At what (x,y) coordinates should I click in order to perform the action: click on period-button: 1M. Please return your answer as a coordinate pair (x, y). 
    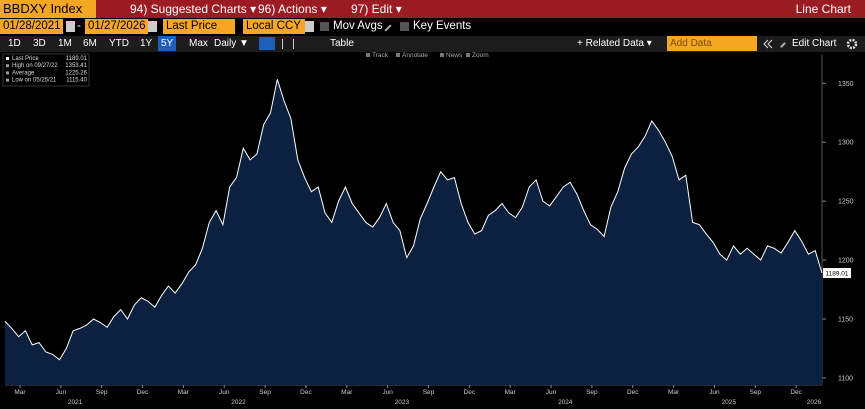
    Looking at the image, I should click on (65, 43).